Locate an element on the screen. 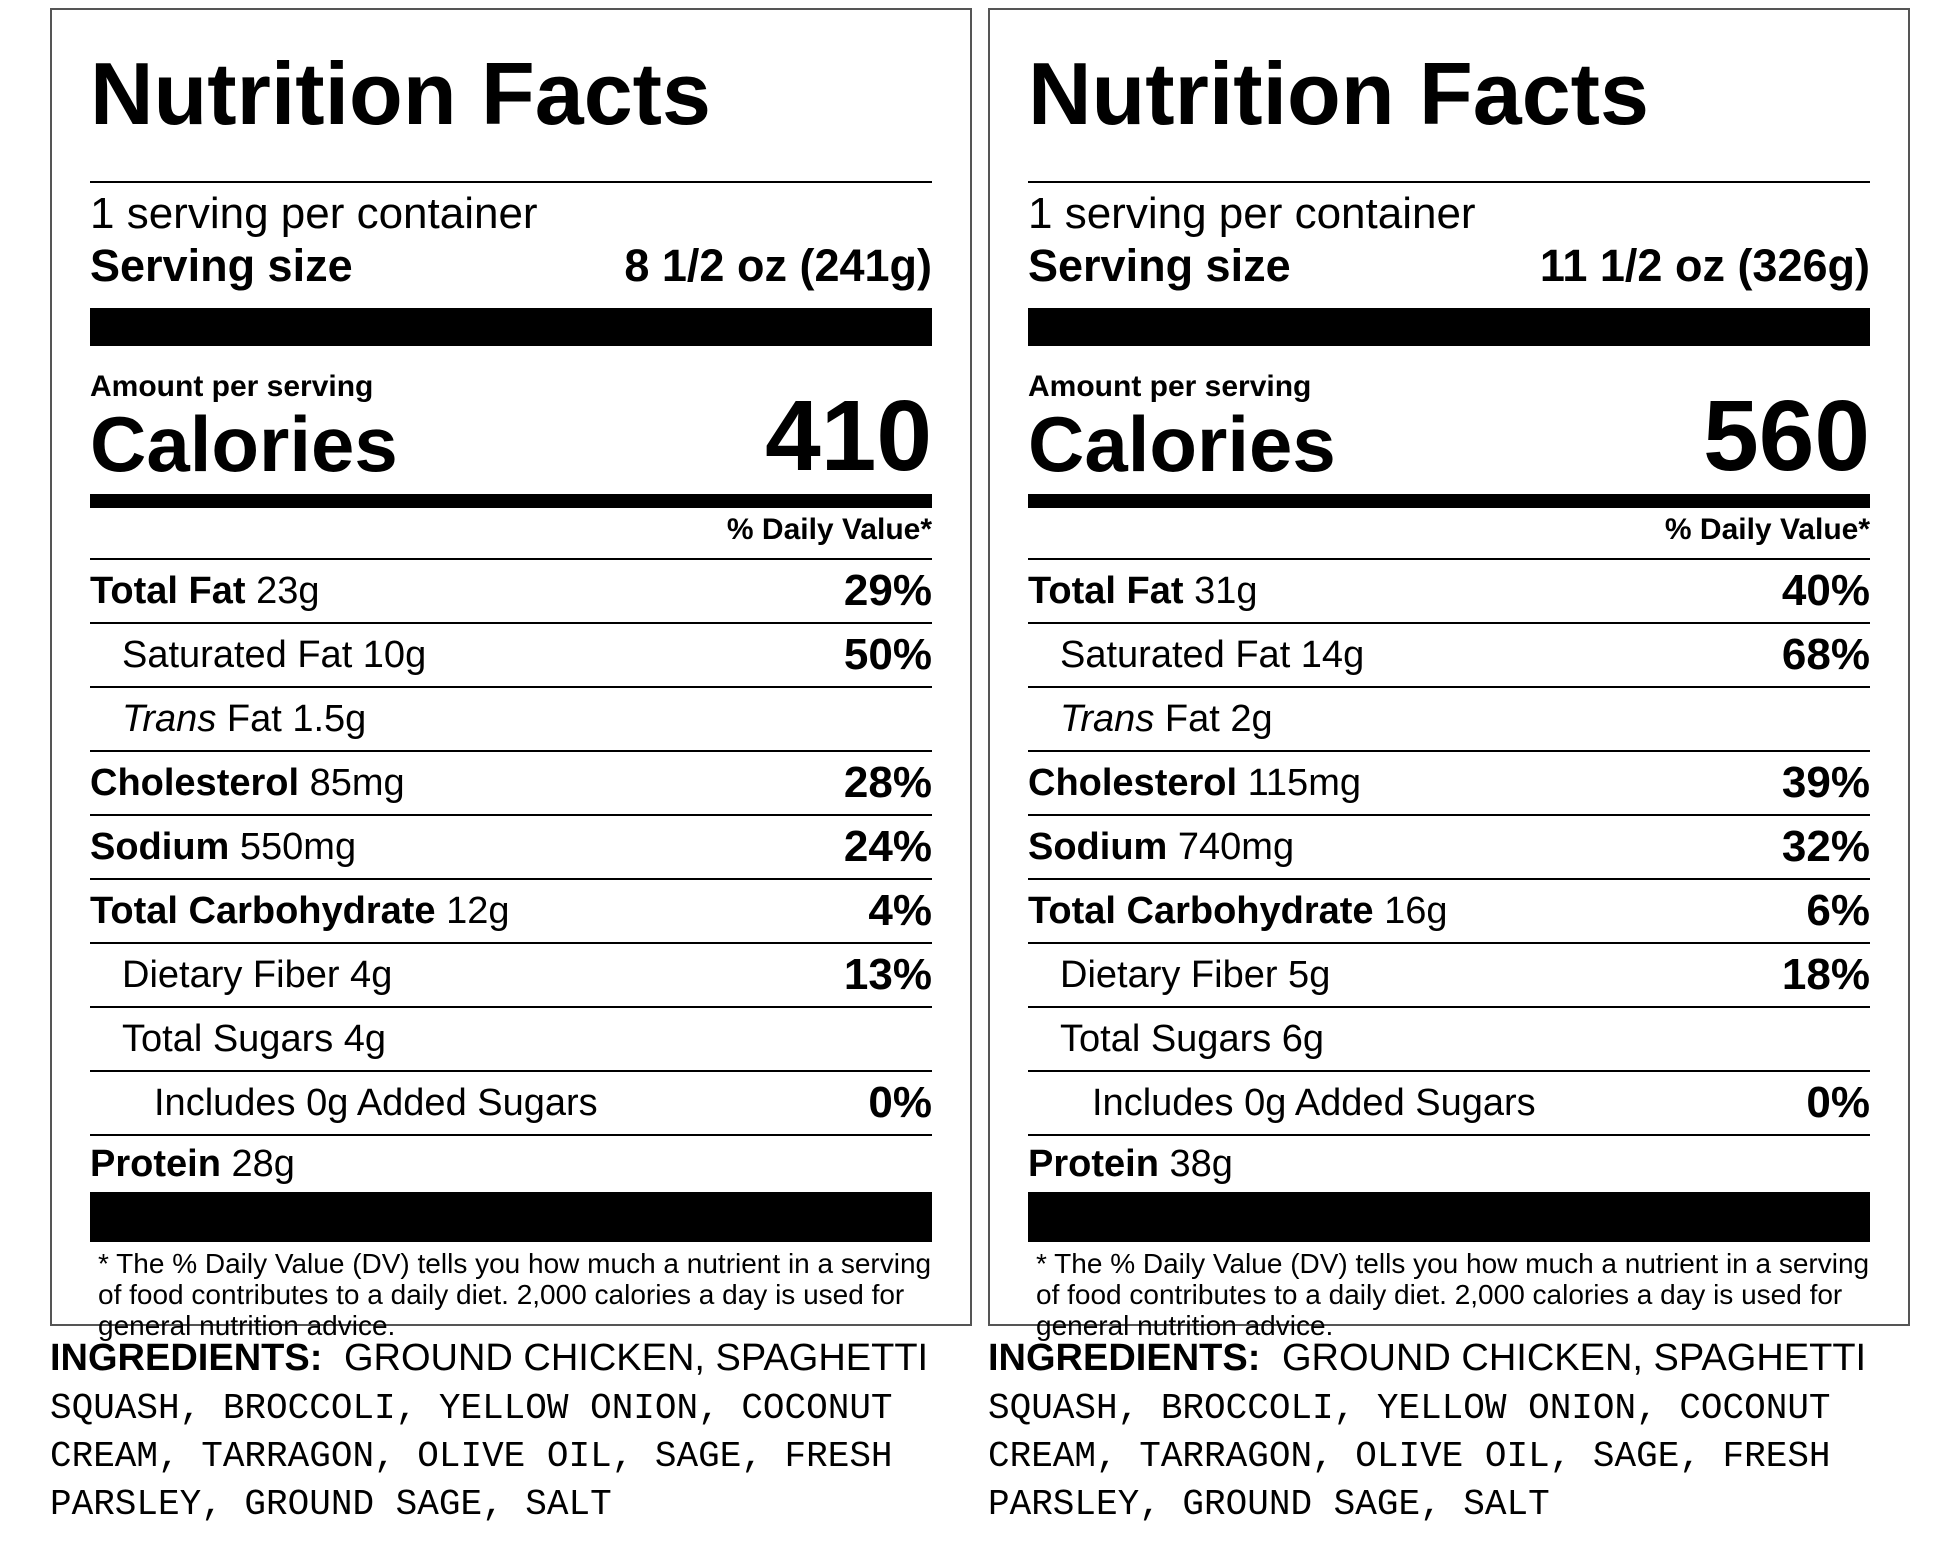 Image resolution: width=1946 pixels, height=1557 pixels. calories-value: 560 is located at coordinates (1786, 436).